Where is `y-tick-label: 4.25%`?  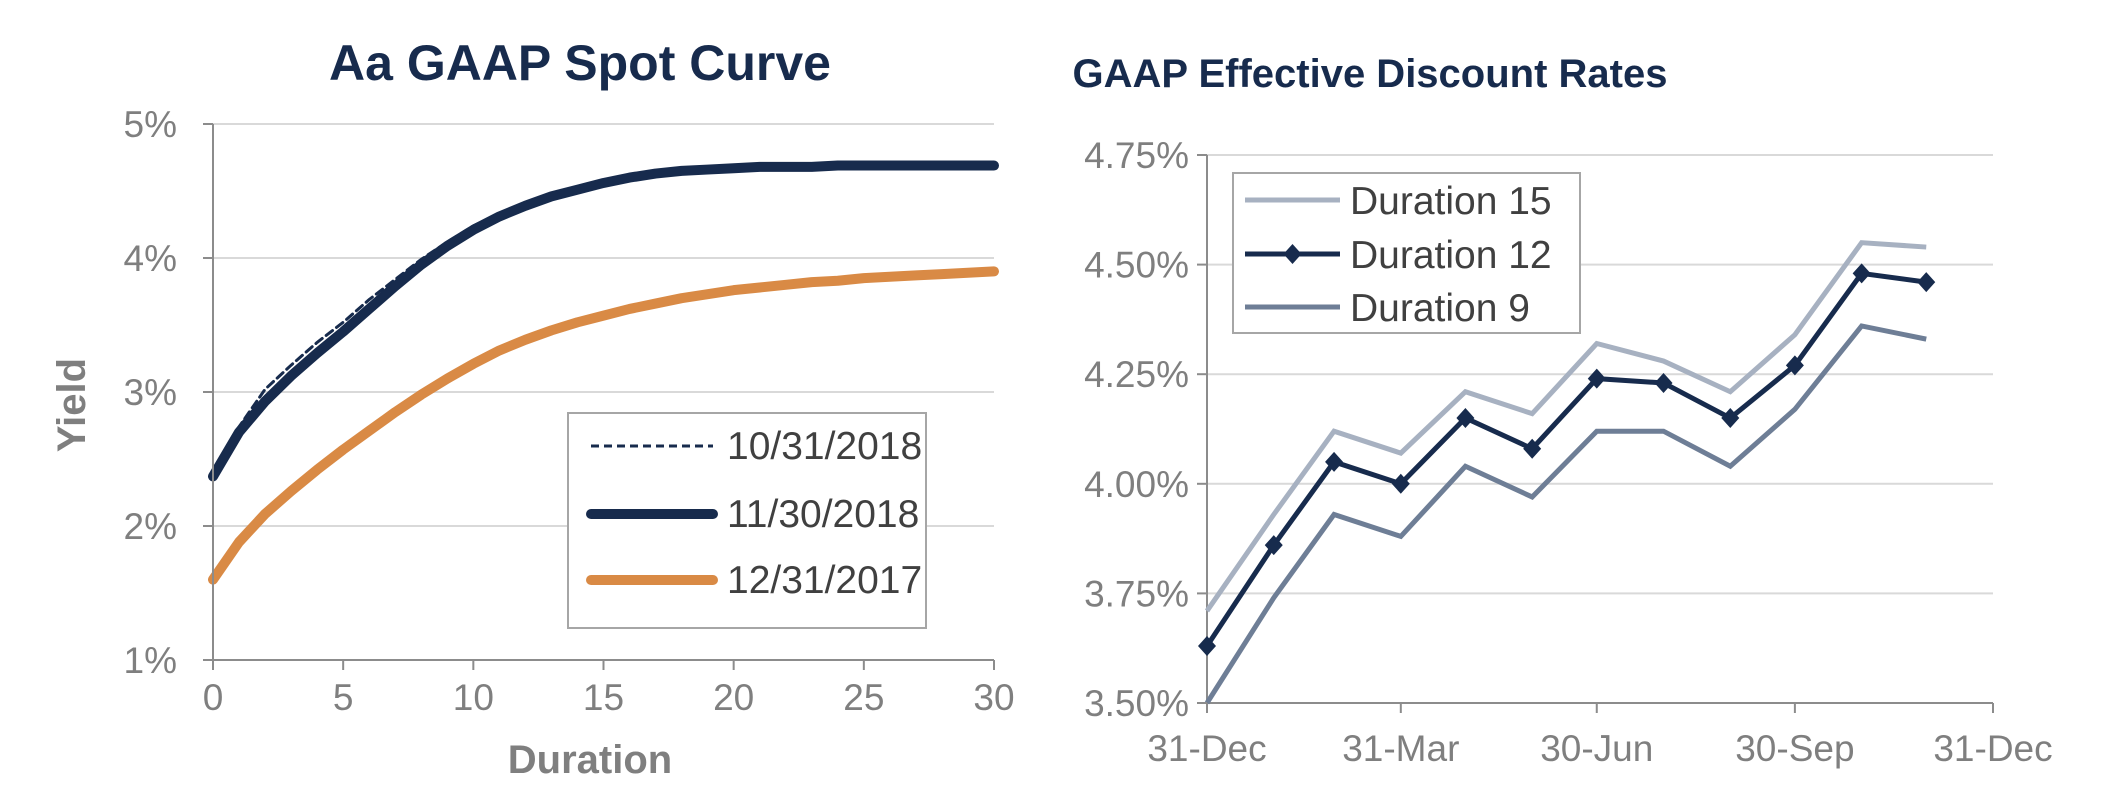
y-tick-label: 4.25% is located at coordinates (1136, 374).